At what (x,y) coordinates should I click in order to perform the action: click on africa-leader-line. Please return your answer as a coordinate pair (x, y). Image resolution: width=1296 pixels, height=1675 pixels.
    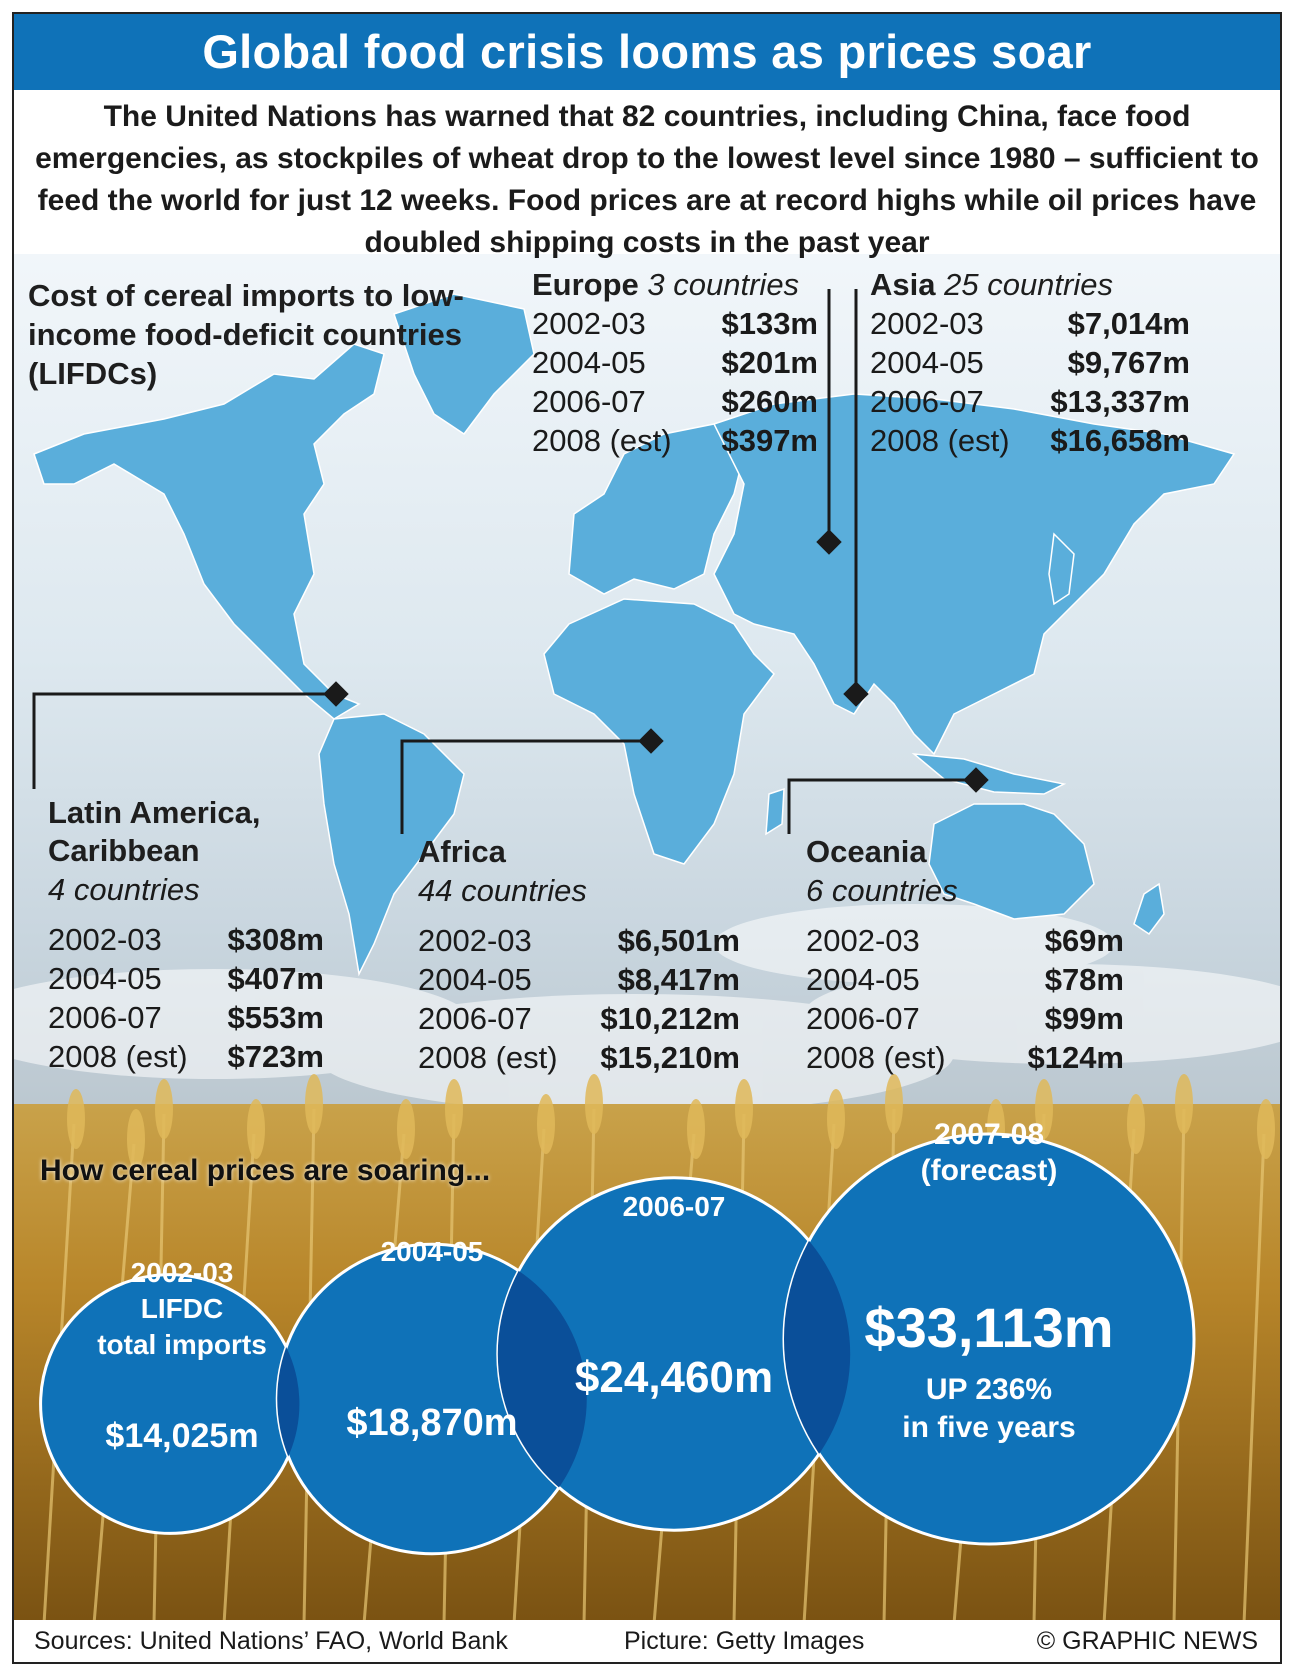
    Looking at the image, I should click on (525, 786).